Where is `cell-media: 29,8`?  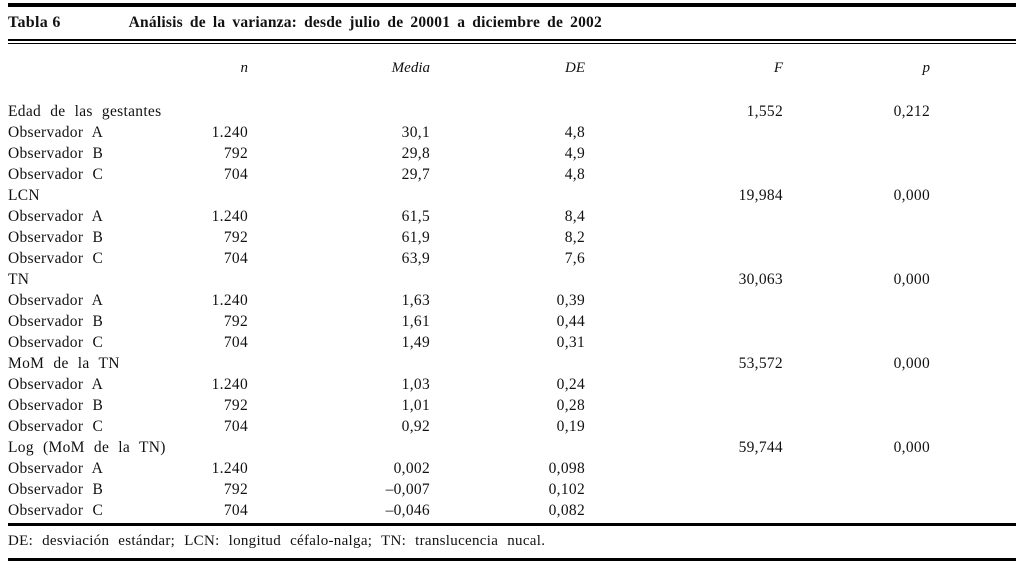
cell-media: 29,8 is located at coordinates (415, 153).